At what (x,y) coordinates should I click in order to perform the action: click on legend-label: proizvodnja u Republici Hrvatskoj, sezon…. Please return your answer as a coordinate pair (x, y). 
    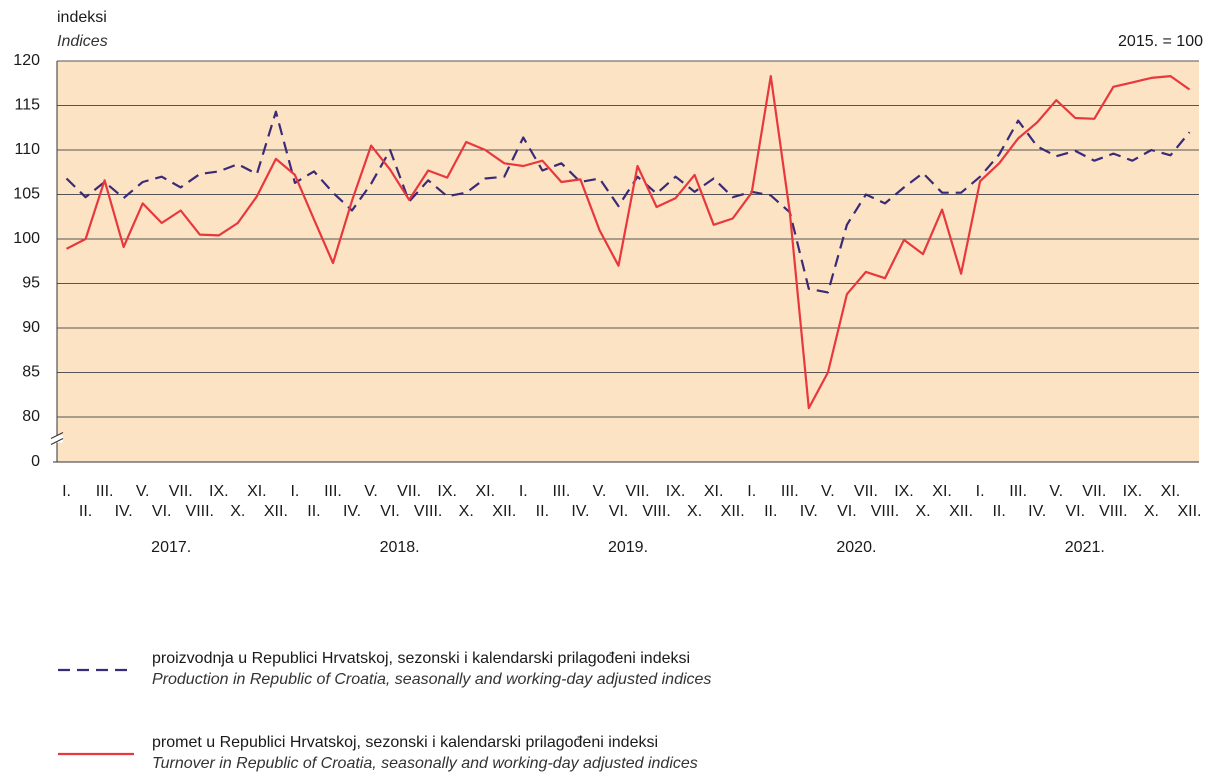
    Looking at the image, I should click on (421, 658).